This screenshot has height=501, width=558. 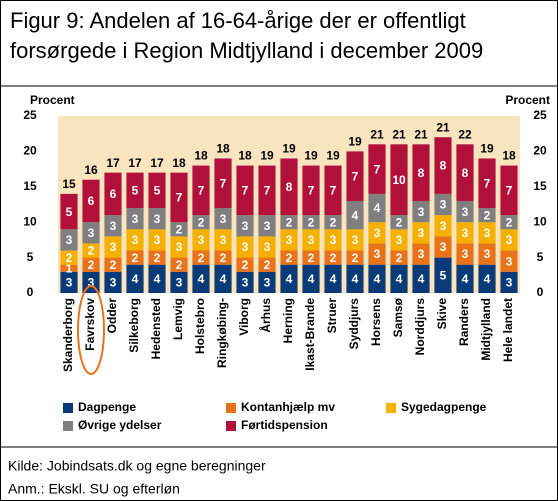 I want to click on legend-label: Dagpenge, so click(x=107, y=407).